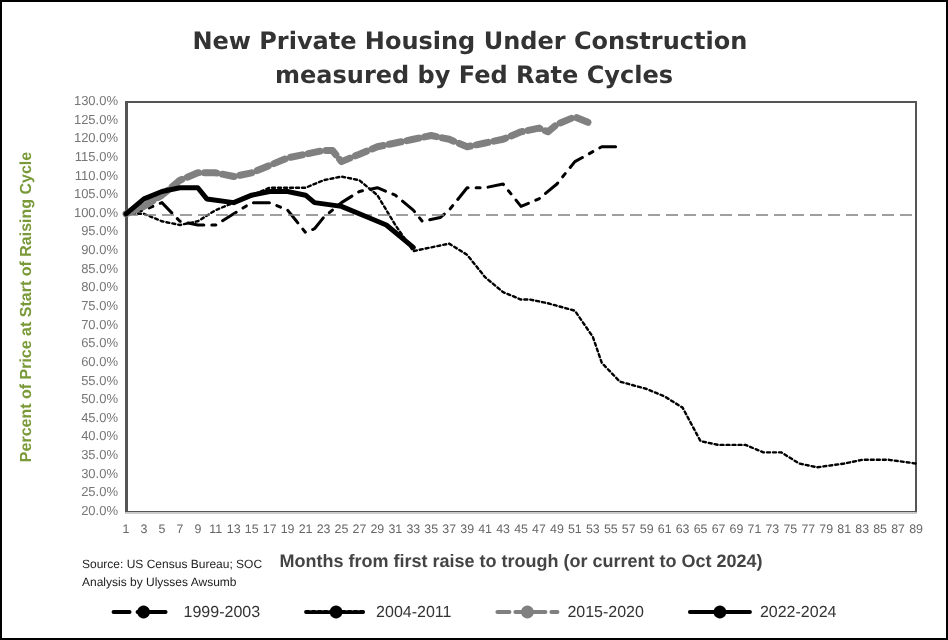  What do you see at coordinates (26, 306) in the screenshot?
I see `y-axis-title: Percent of Price at Start of Raising Cycle` at bounding box center [26, 306].